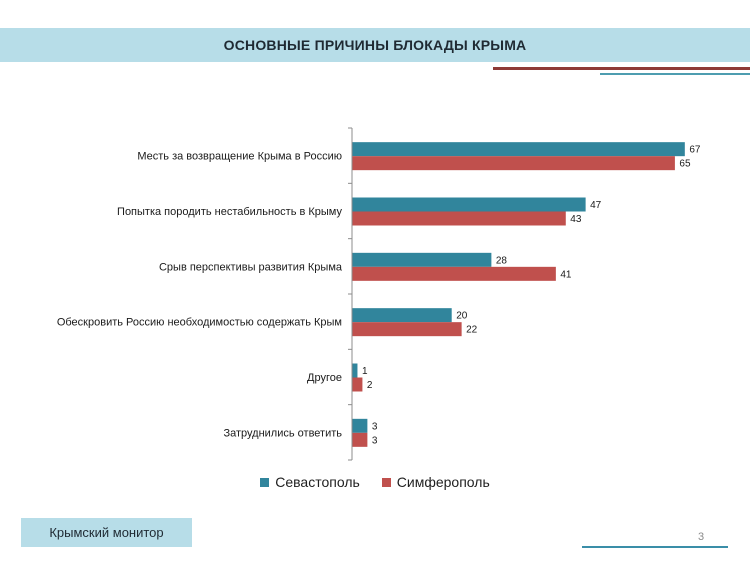 The height and width of the screenshot is (563, 750). I want to click on page-title: ОСНОВНЫЕ ПРИЧИНЫ БЛОКАДЫ КРЫМА, so click(375, 45).